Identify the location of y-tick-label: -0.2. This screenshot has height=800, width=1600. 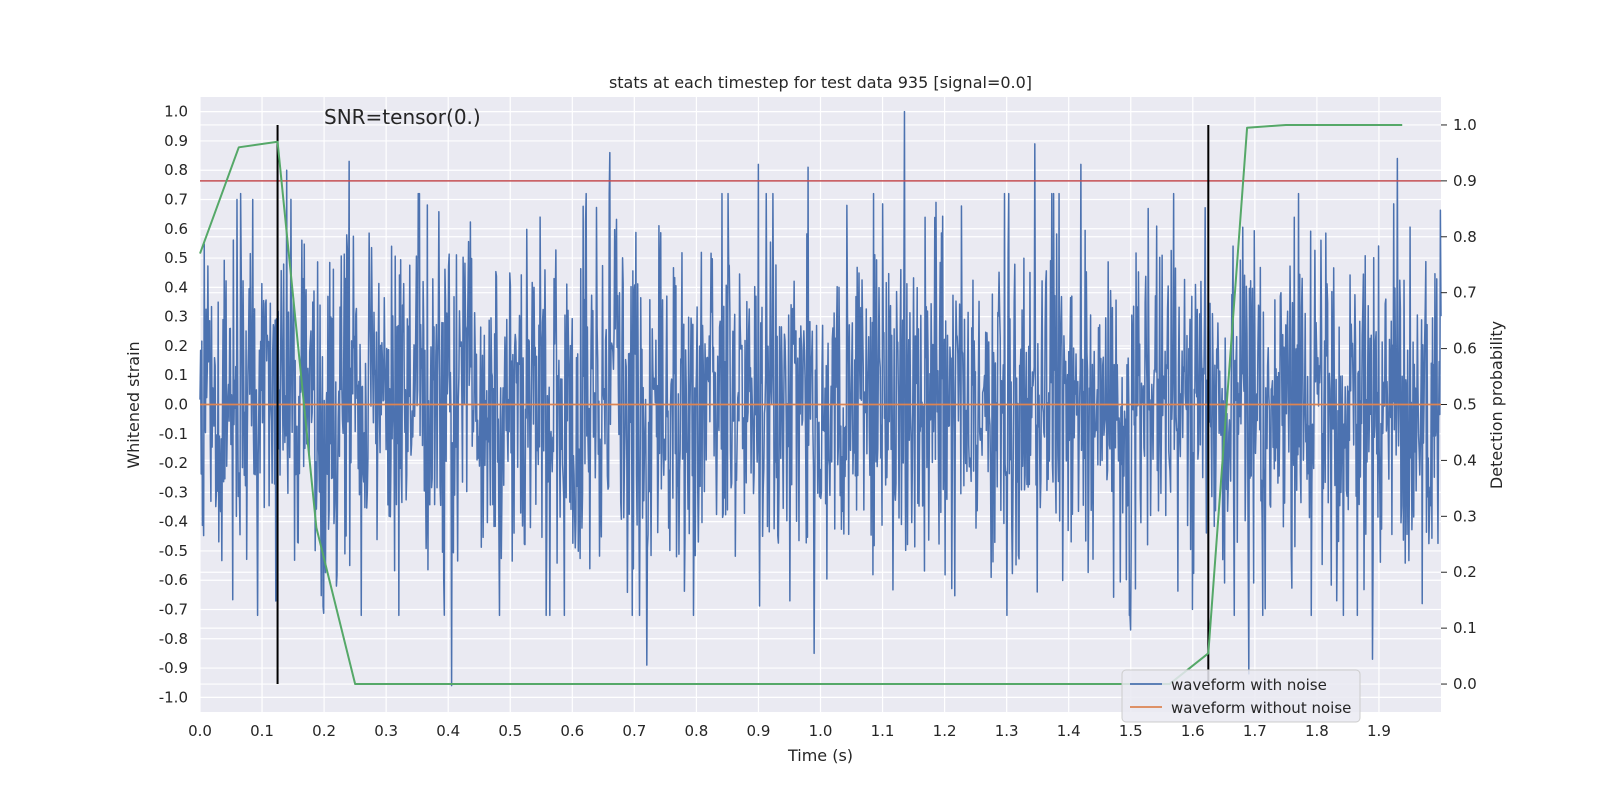
(173, 463).